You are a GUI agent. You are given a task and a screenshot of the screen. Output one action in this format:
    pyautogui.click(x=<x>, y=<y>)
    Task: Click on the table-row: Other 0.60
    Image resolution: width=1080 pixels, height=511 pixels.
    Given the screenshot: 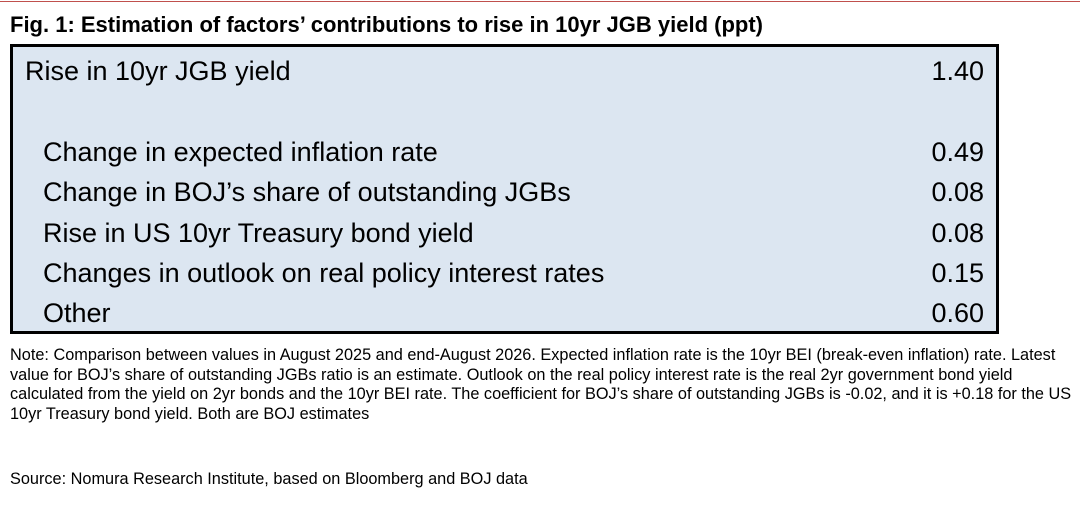 What is the action you would take?
    pyautogui.click(x=504, y=313)
    